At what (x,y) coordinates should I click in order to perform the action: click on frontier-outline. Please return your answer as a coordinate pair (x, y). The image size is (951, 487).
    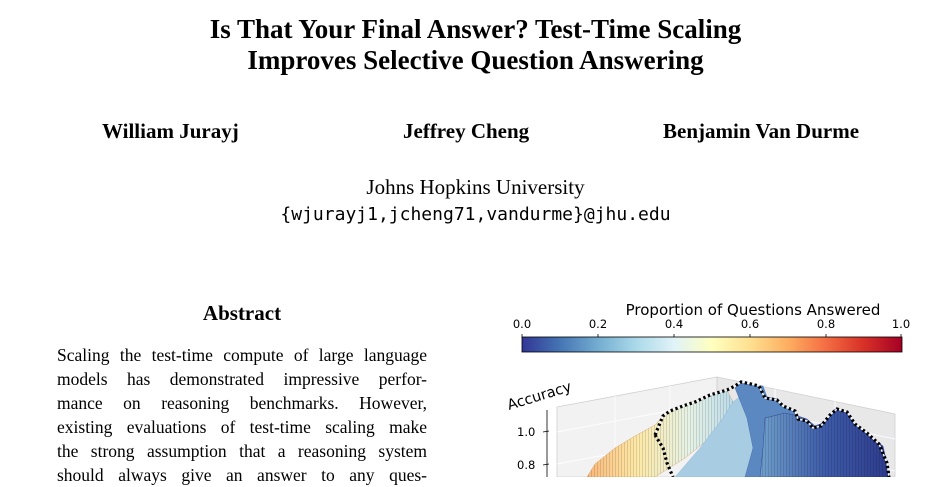
    Looking at the image, I should click on (772, 429).